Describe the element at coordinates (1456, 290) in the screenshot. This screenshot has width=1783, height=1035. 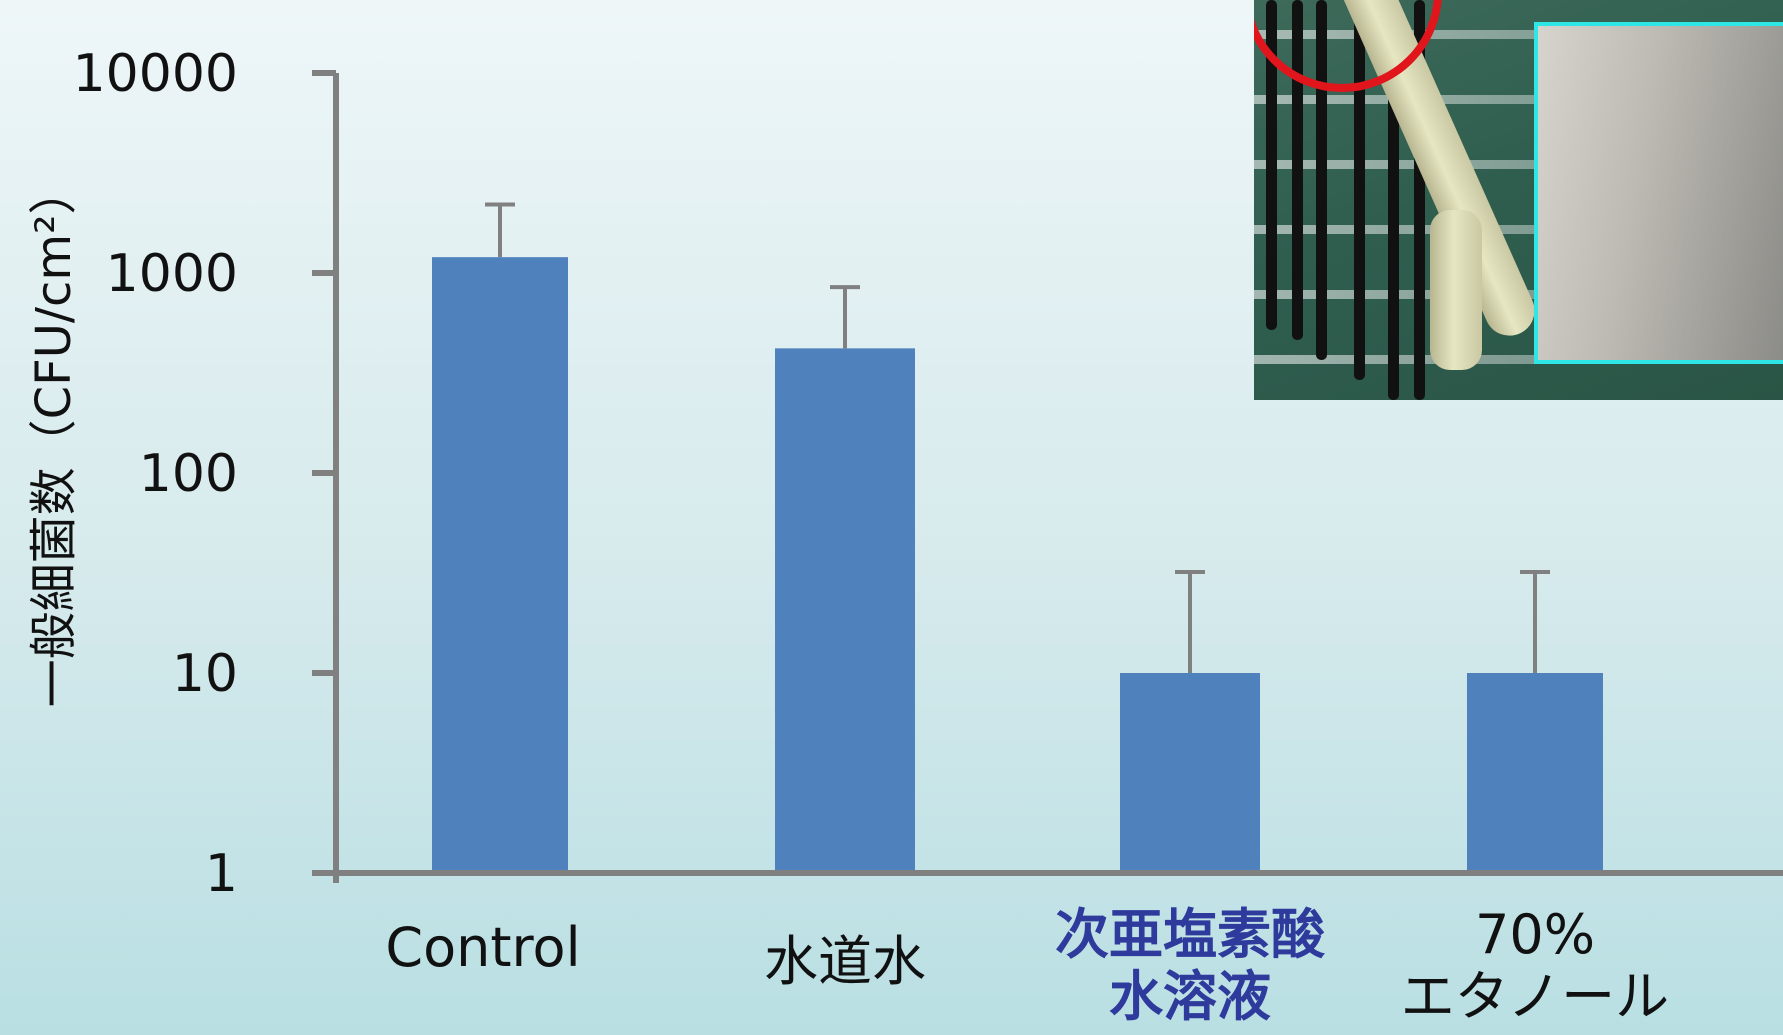
I see `handrail-end` at that location.